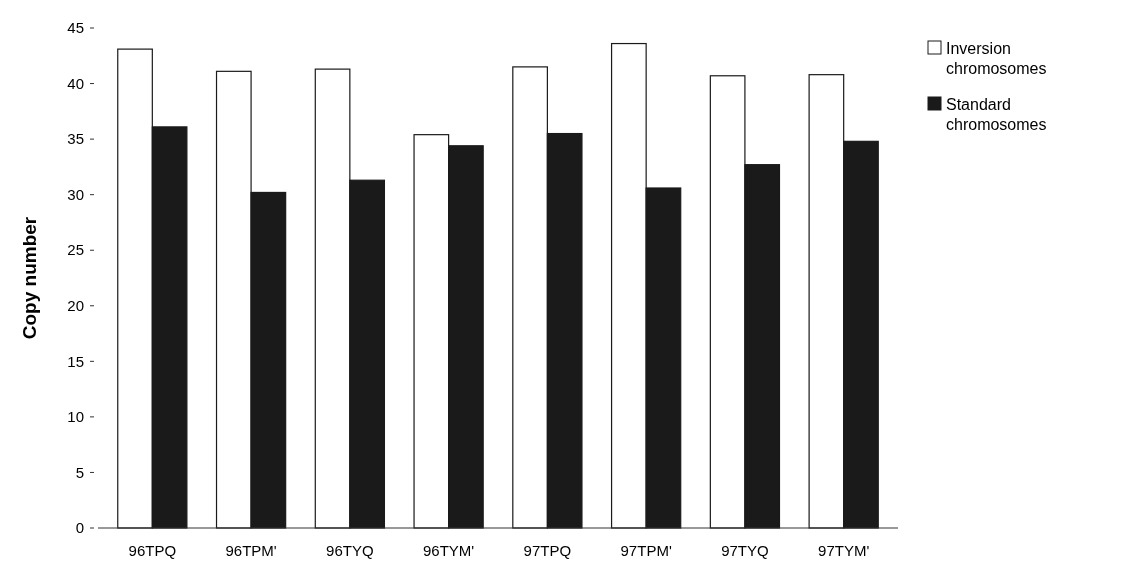 The width and height of the screenshot is (1128, 585). I want to click on y-axis-title: Copy number, so click(29, 278).